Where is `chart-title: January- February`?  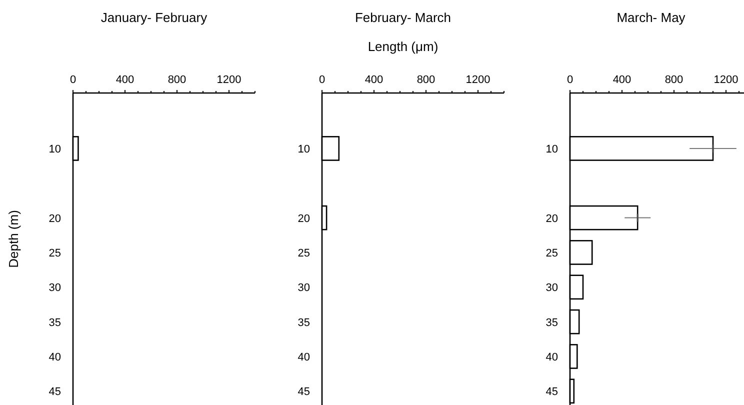 chart-title: January- February is located at coordinates (154, 17).